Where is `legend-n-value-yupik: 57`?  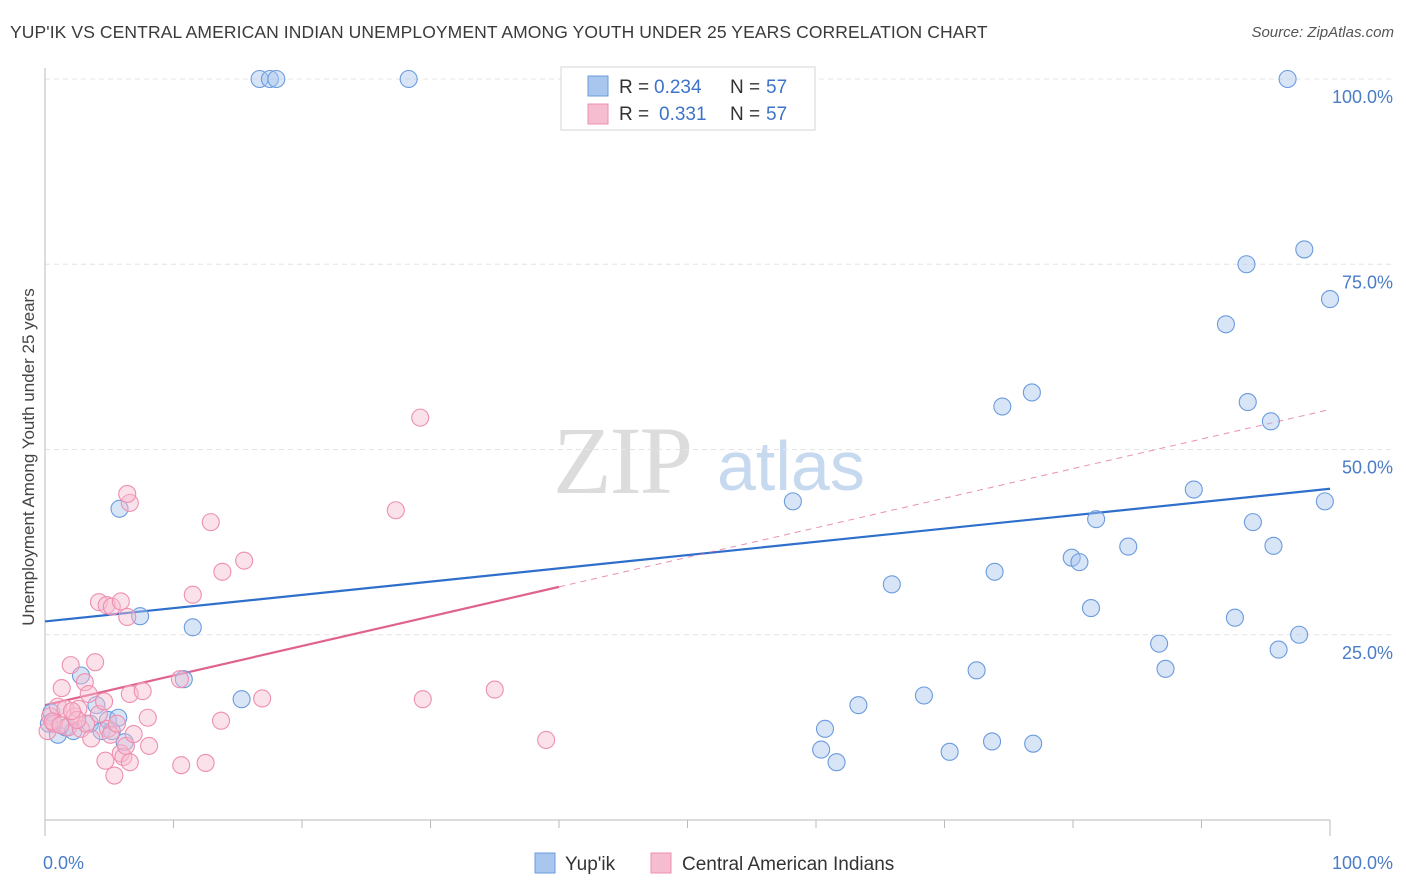
legend-n-value-yupik: 57 is located at coordinates (776, 87).